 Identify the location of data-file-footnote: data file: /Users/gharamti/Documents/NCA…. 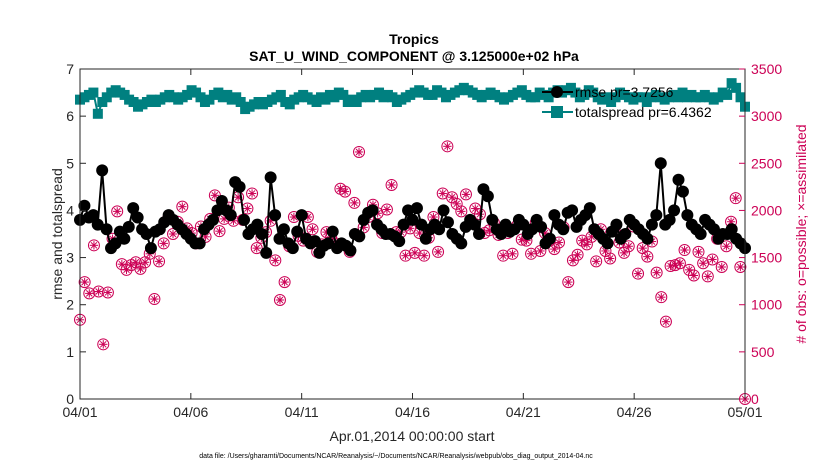
(396, 456).